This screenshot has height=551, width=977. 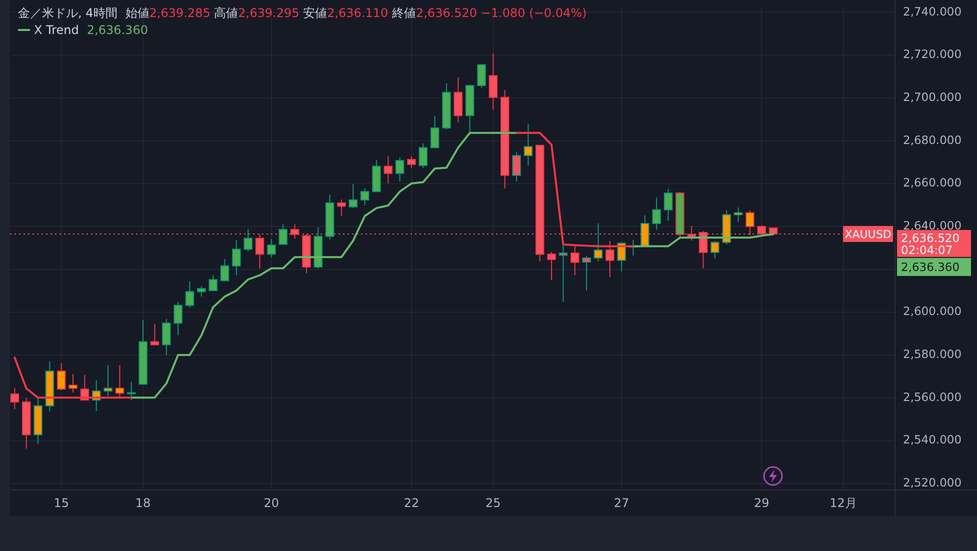 I want to click on chart-title: 金／米ドル, 4時間, so click(x=68, y=13).